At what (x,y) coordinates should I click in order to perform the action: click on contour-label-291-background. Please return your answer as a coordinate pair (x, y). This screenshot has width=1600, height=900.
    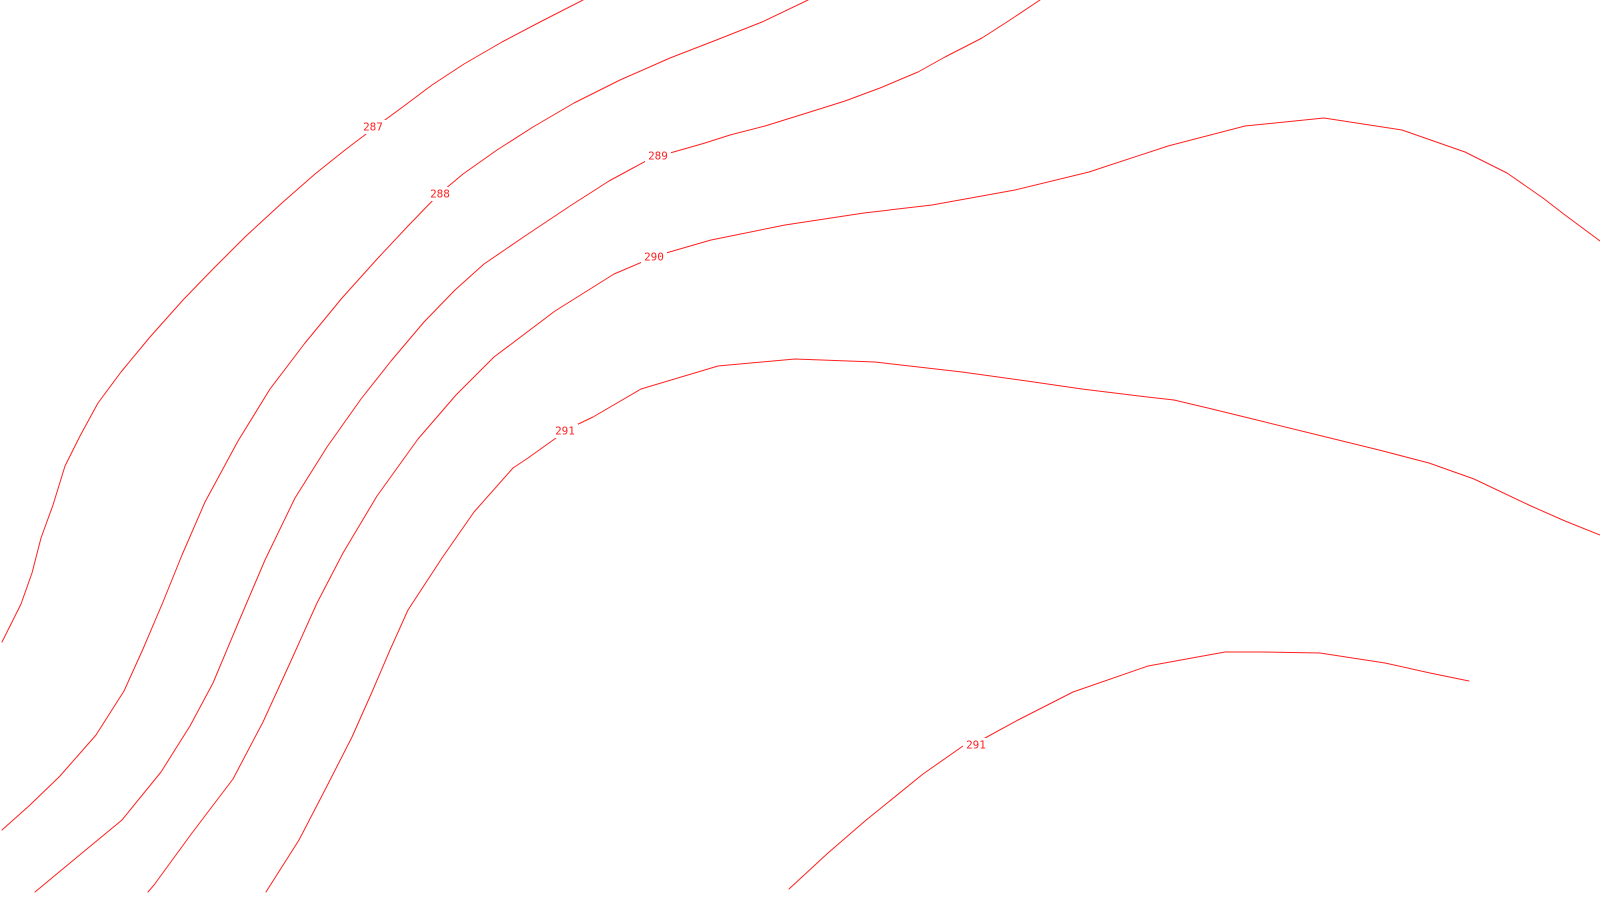
    Looking at the image, I should click on (565, 431).